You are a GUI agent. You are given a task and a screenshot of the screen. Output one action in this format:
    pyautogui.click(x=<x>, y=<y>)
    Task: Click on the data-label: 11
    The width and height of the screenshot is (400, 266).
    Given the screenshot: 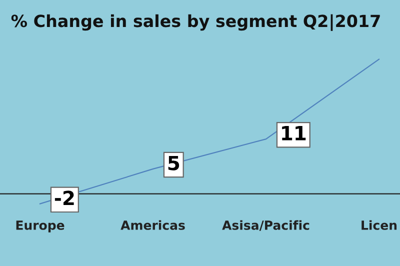 What is the action you would take?
    pyautogui.click(x=294, y=133)
    